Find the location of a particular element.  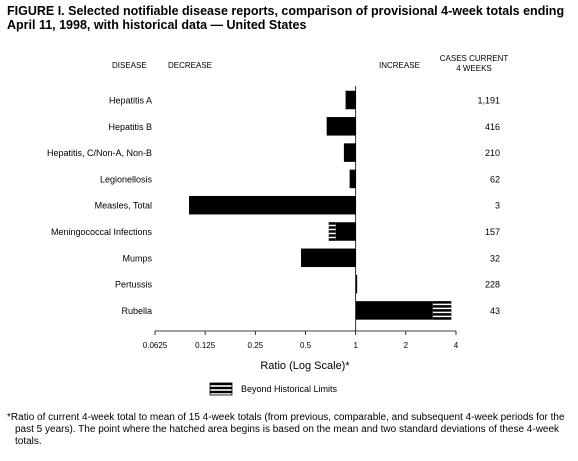

x-tick-label: 0.125 is located at coordinates (205, 345).